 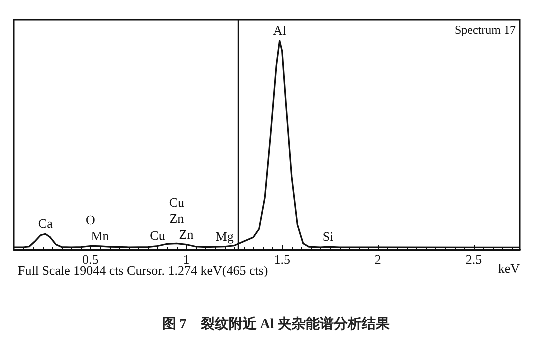 I want to click on annotation: Mn, so click(x=100, y=236).